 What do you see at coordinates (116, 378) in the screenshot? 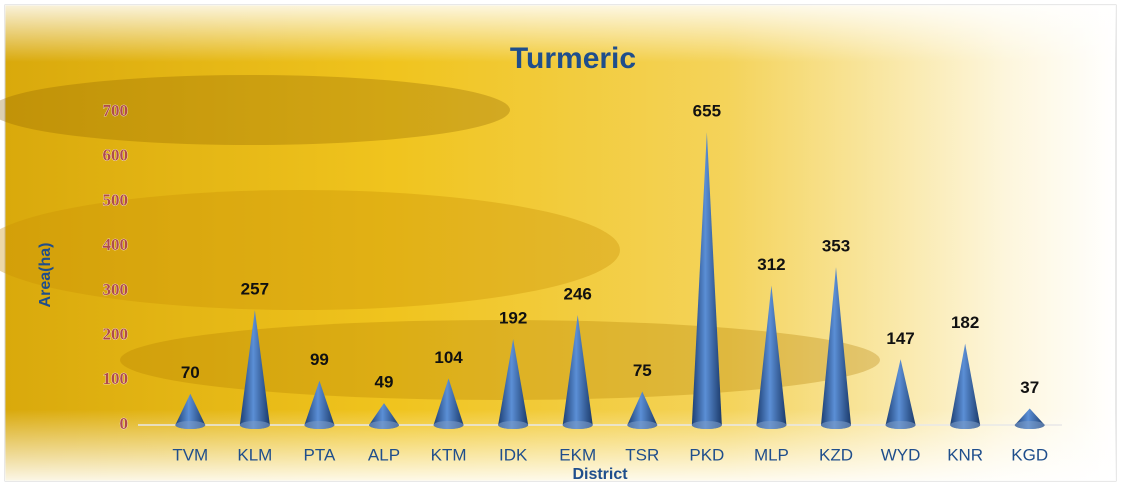
I see `y-tick-label: 100` at bounding box center [116, 378].